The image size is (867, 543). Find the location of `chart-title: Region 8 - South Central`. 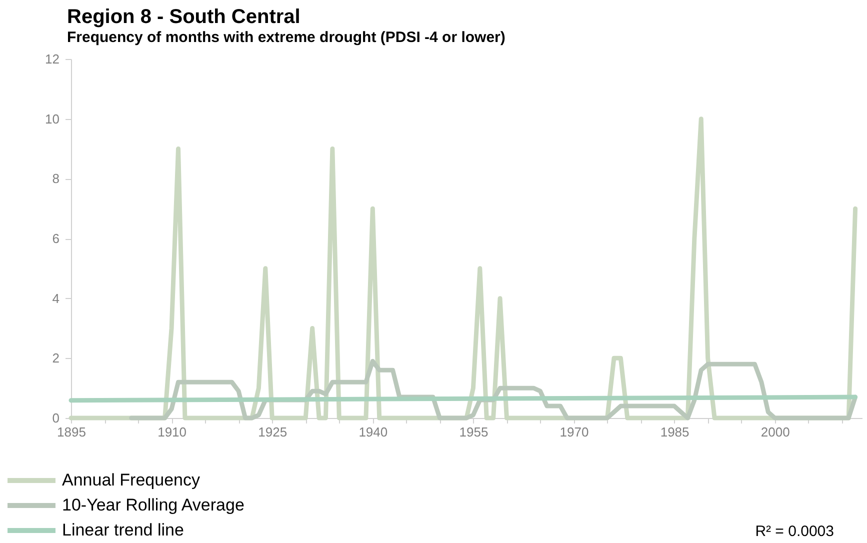

chart-title: Region 8 - South Central is located at coordinates (183, 17).